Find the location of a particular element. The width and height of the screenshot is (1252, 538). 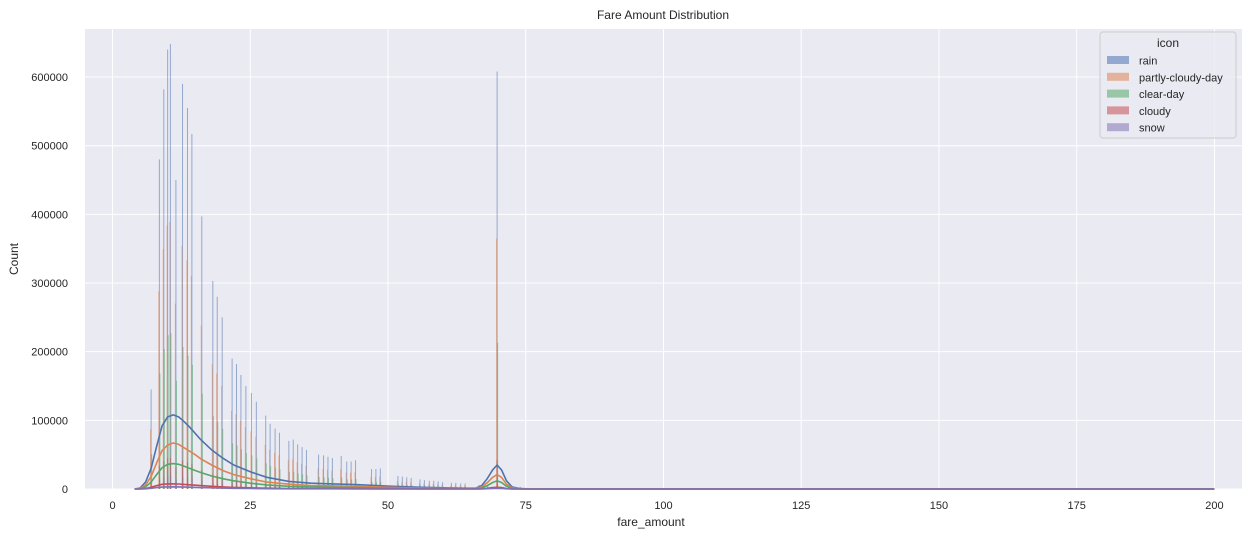

kde-lines is located at coordinates (674, 452).